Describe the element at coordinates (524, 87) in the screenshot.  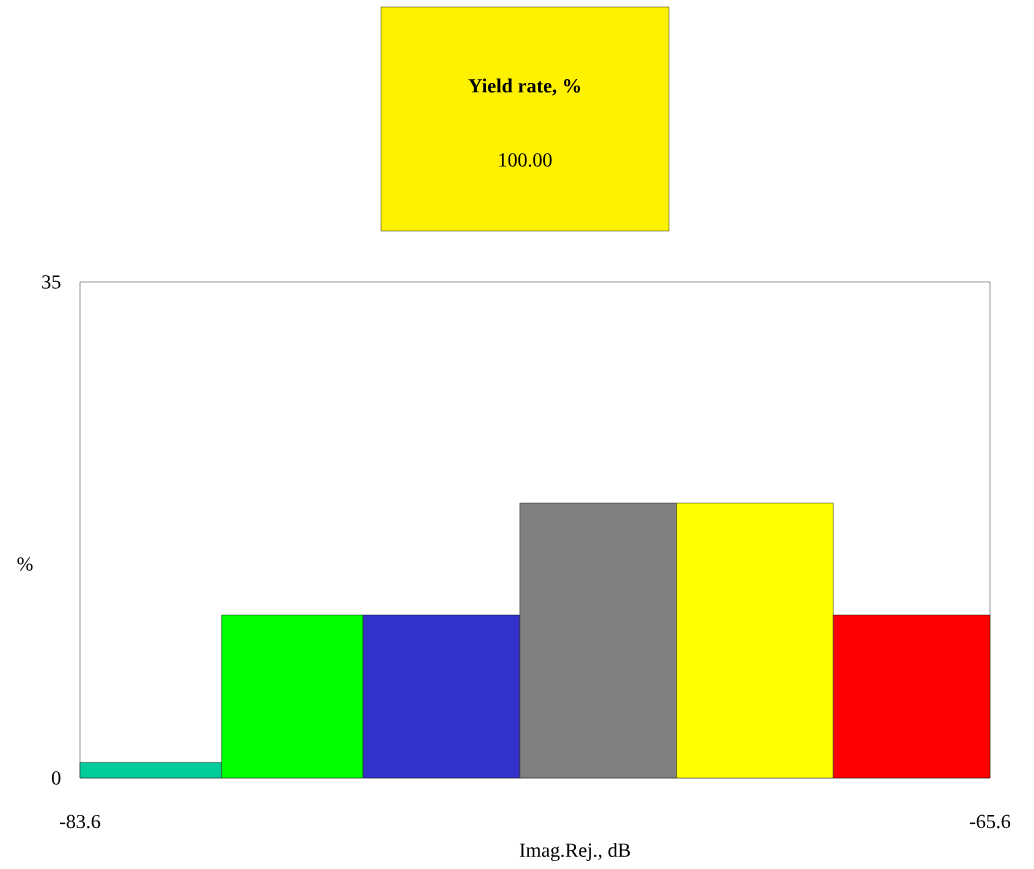
I see `text: Yield rate, %` at that location.